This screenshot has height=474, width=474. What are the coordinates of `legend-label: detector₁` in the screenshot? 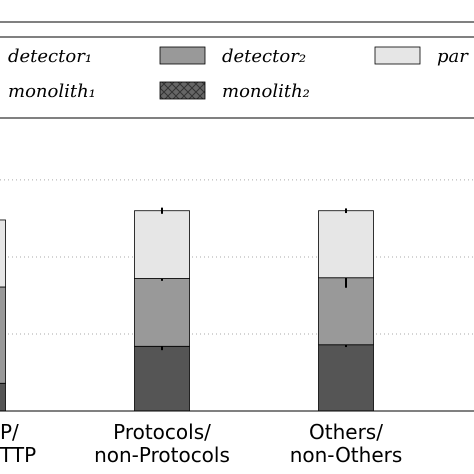 It's located at (50, 56).